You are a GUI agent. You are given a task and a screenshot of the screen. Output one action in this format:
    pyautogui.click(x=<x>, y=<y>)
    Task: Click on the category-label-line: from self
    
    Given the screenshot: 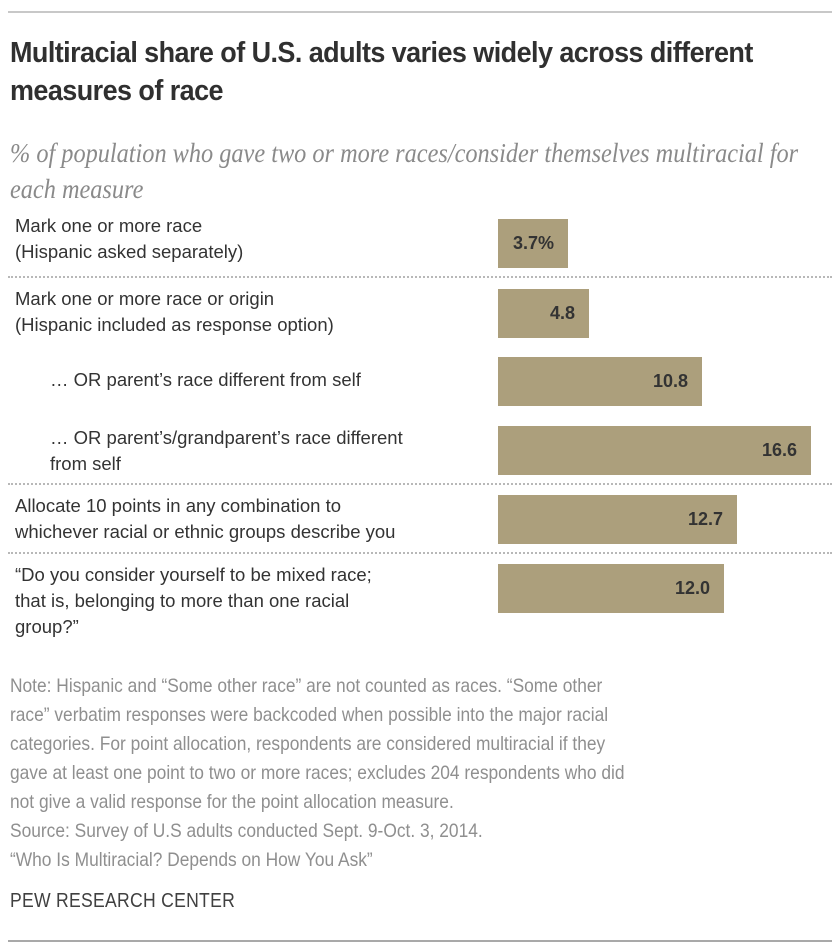 What is the action you would take?
    pyautogui.click(x=85, y=463)
    